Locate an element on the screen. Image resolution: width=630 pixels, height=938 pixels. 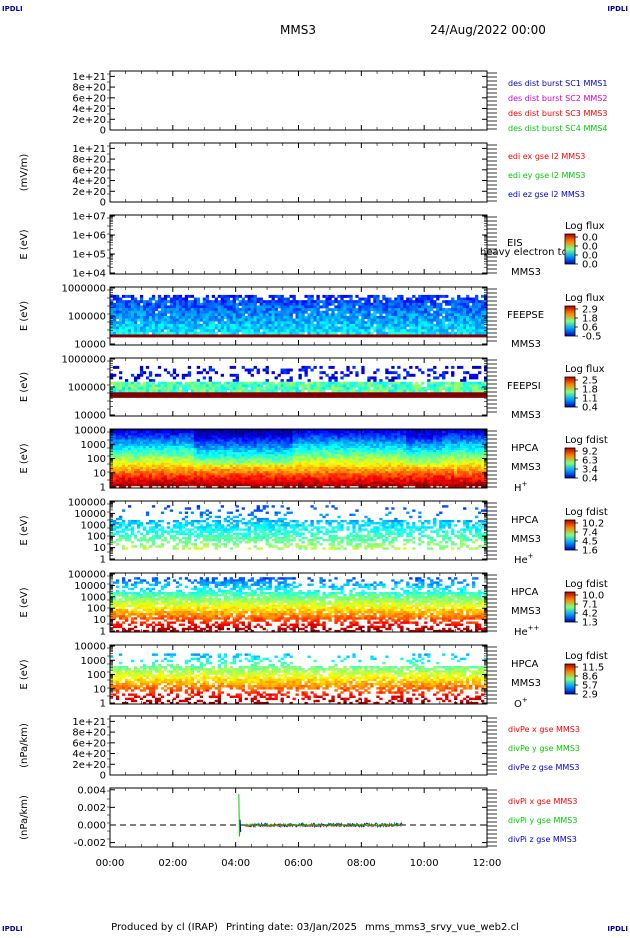
footer-file-name: mms_mms3_srvy_vue_web2.cl is located at coordinates (442, 927).